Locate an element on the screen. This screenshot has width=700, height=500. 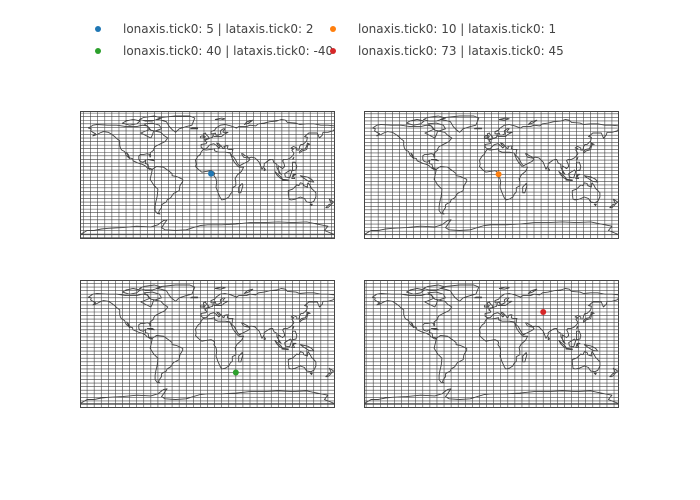
legend-item: lonaxis.tick0: 73 | lataxis.tick0: 45 is located at coordinates (444, 51).